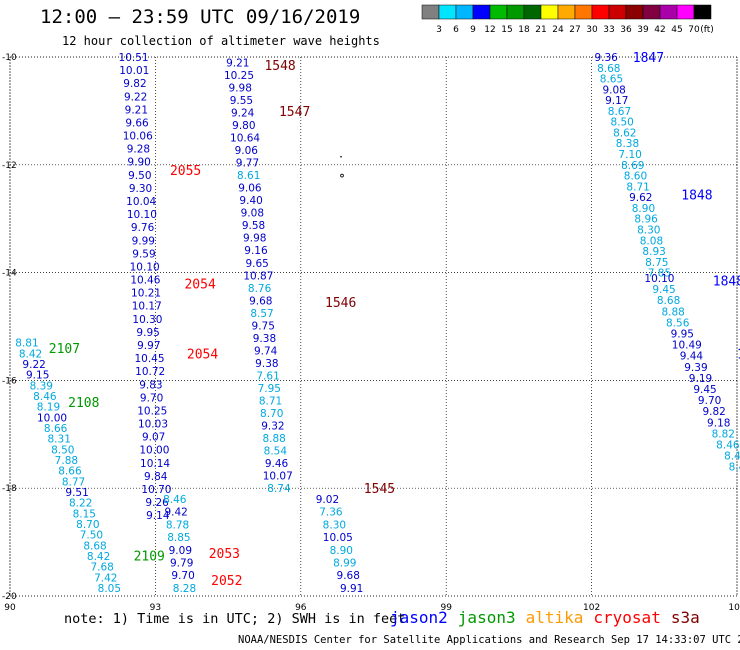 The image size is (740, 650). I want to click on wave-height-value: 9.80, so click(243, 126).